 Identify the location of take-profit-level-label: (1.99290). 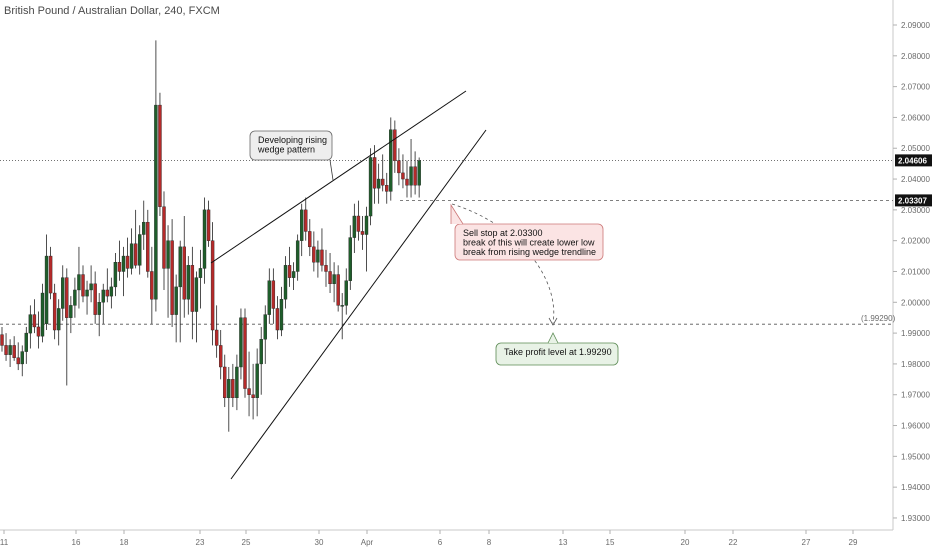
(878, 318).